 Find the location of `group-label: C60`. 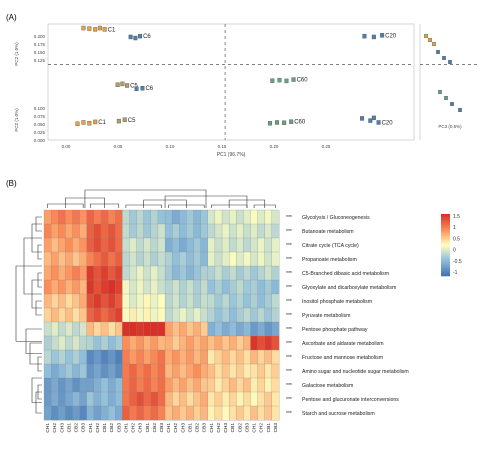

group-label: C60 is located at coordinates (303, 81).